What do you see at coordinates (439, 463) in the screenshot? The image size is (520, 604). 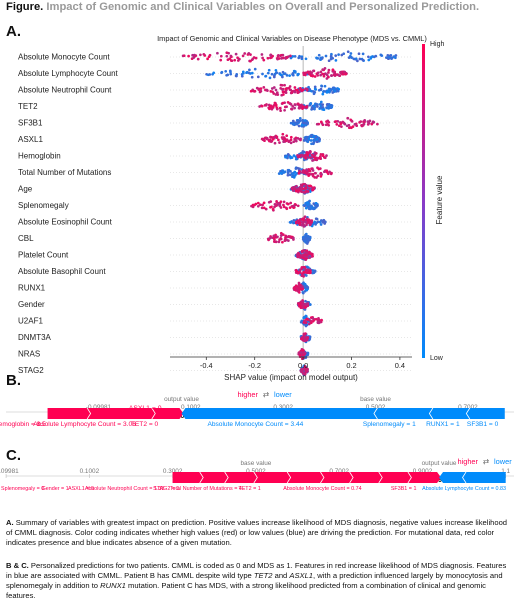 I see `output-value-label: output value` at bounding box center [439, 463].